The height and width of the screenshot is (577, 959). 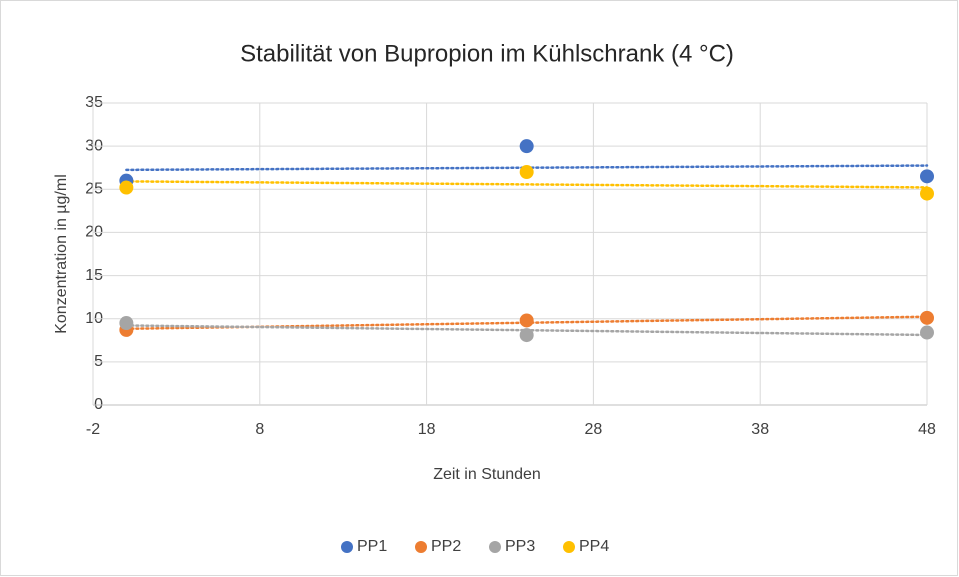 I want to click on x-tick-label: 28, so click(x=594, y=429).